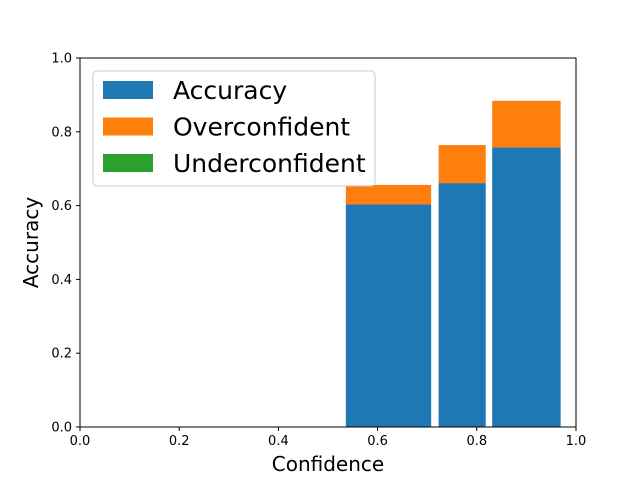 Image resolution: width=640 pixels, height=480 pixels. I want to click on legend: Accuracy Overconfident Underconfident, so click(234, 128).